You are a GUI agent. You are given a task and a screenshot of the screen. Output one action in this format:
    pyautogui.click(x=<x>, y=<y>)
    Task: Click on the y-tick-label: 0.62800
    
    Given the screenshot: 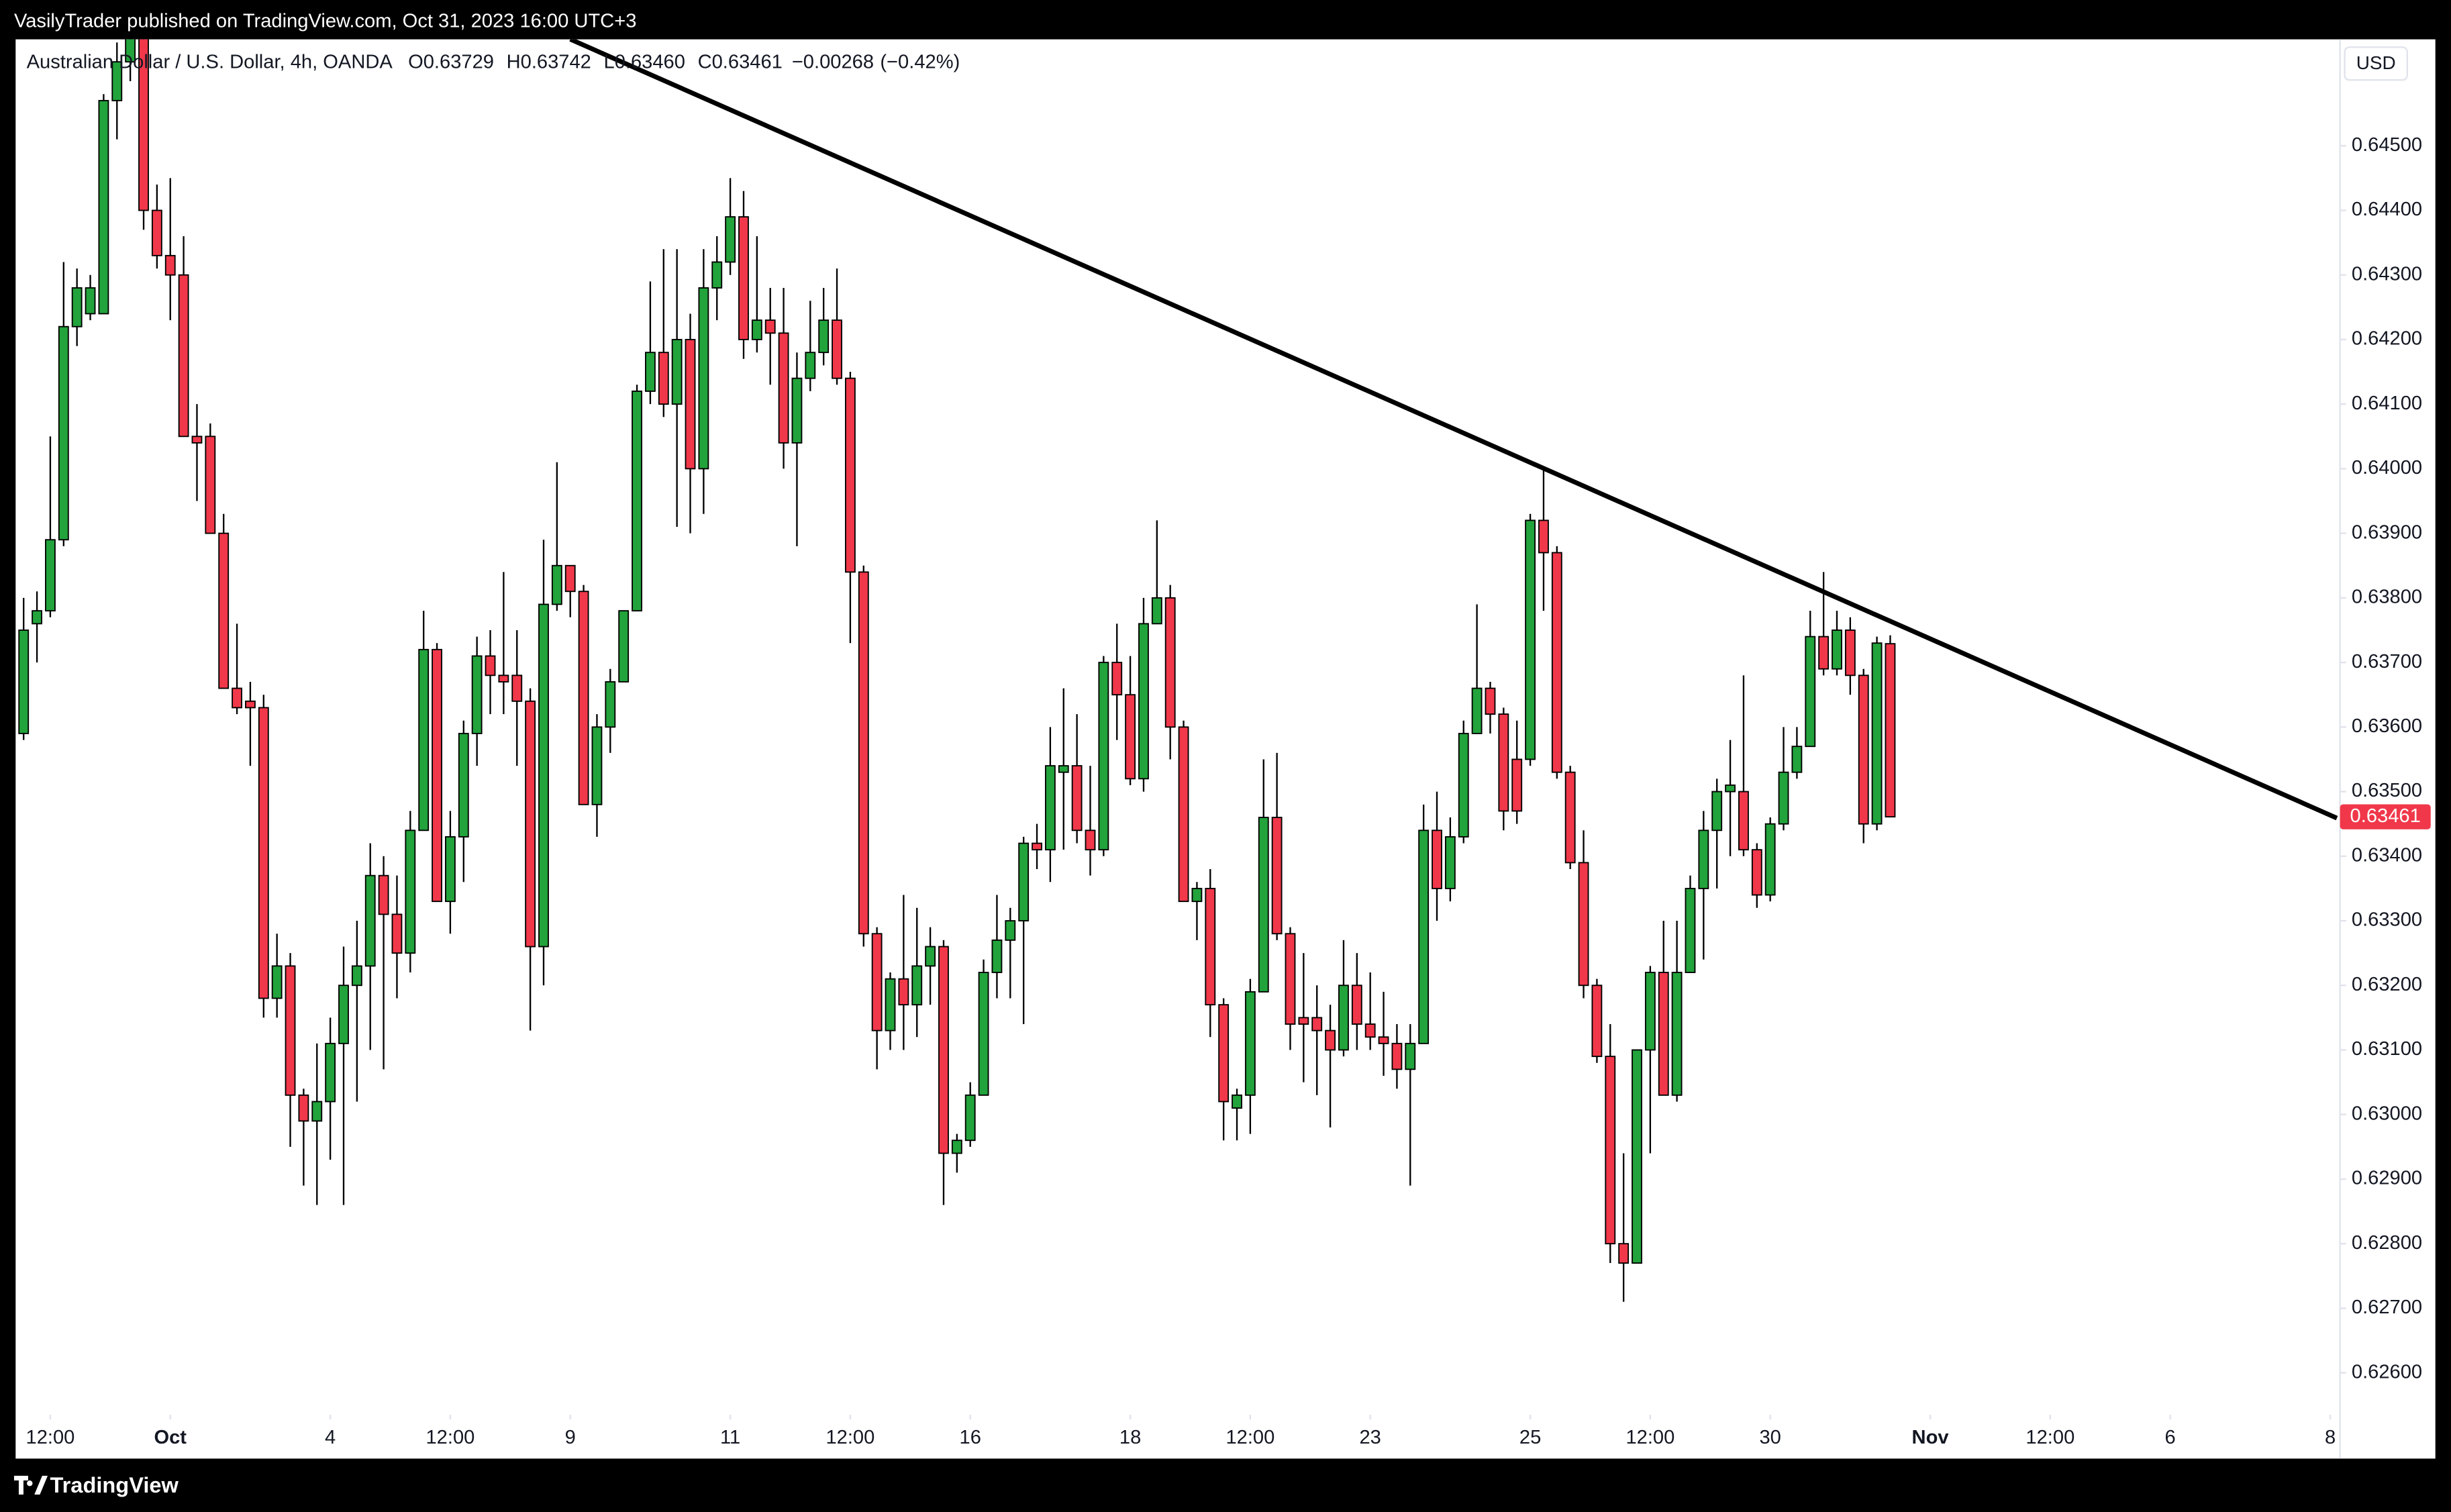 What is the action you would take?
    pyautogui.click(x=2387, y=1243)
    